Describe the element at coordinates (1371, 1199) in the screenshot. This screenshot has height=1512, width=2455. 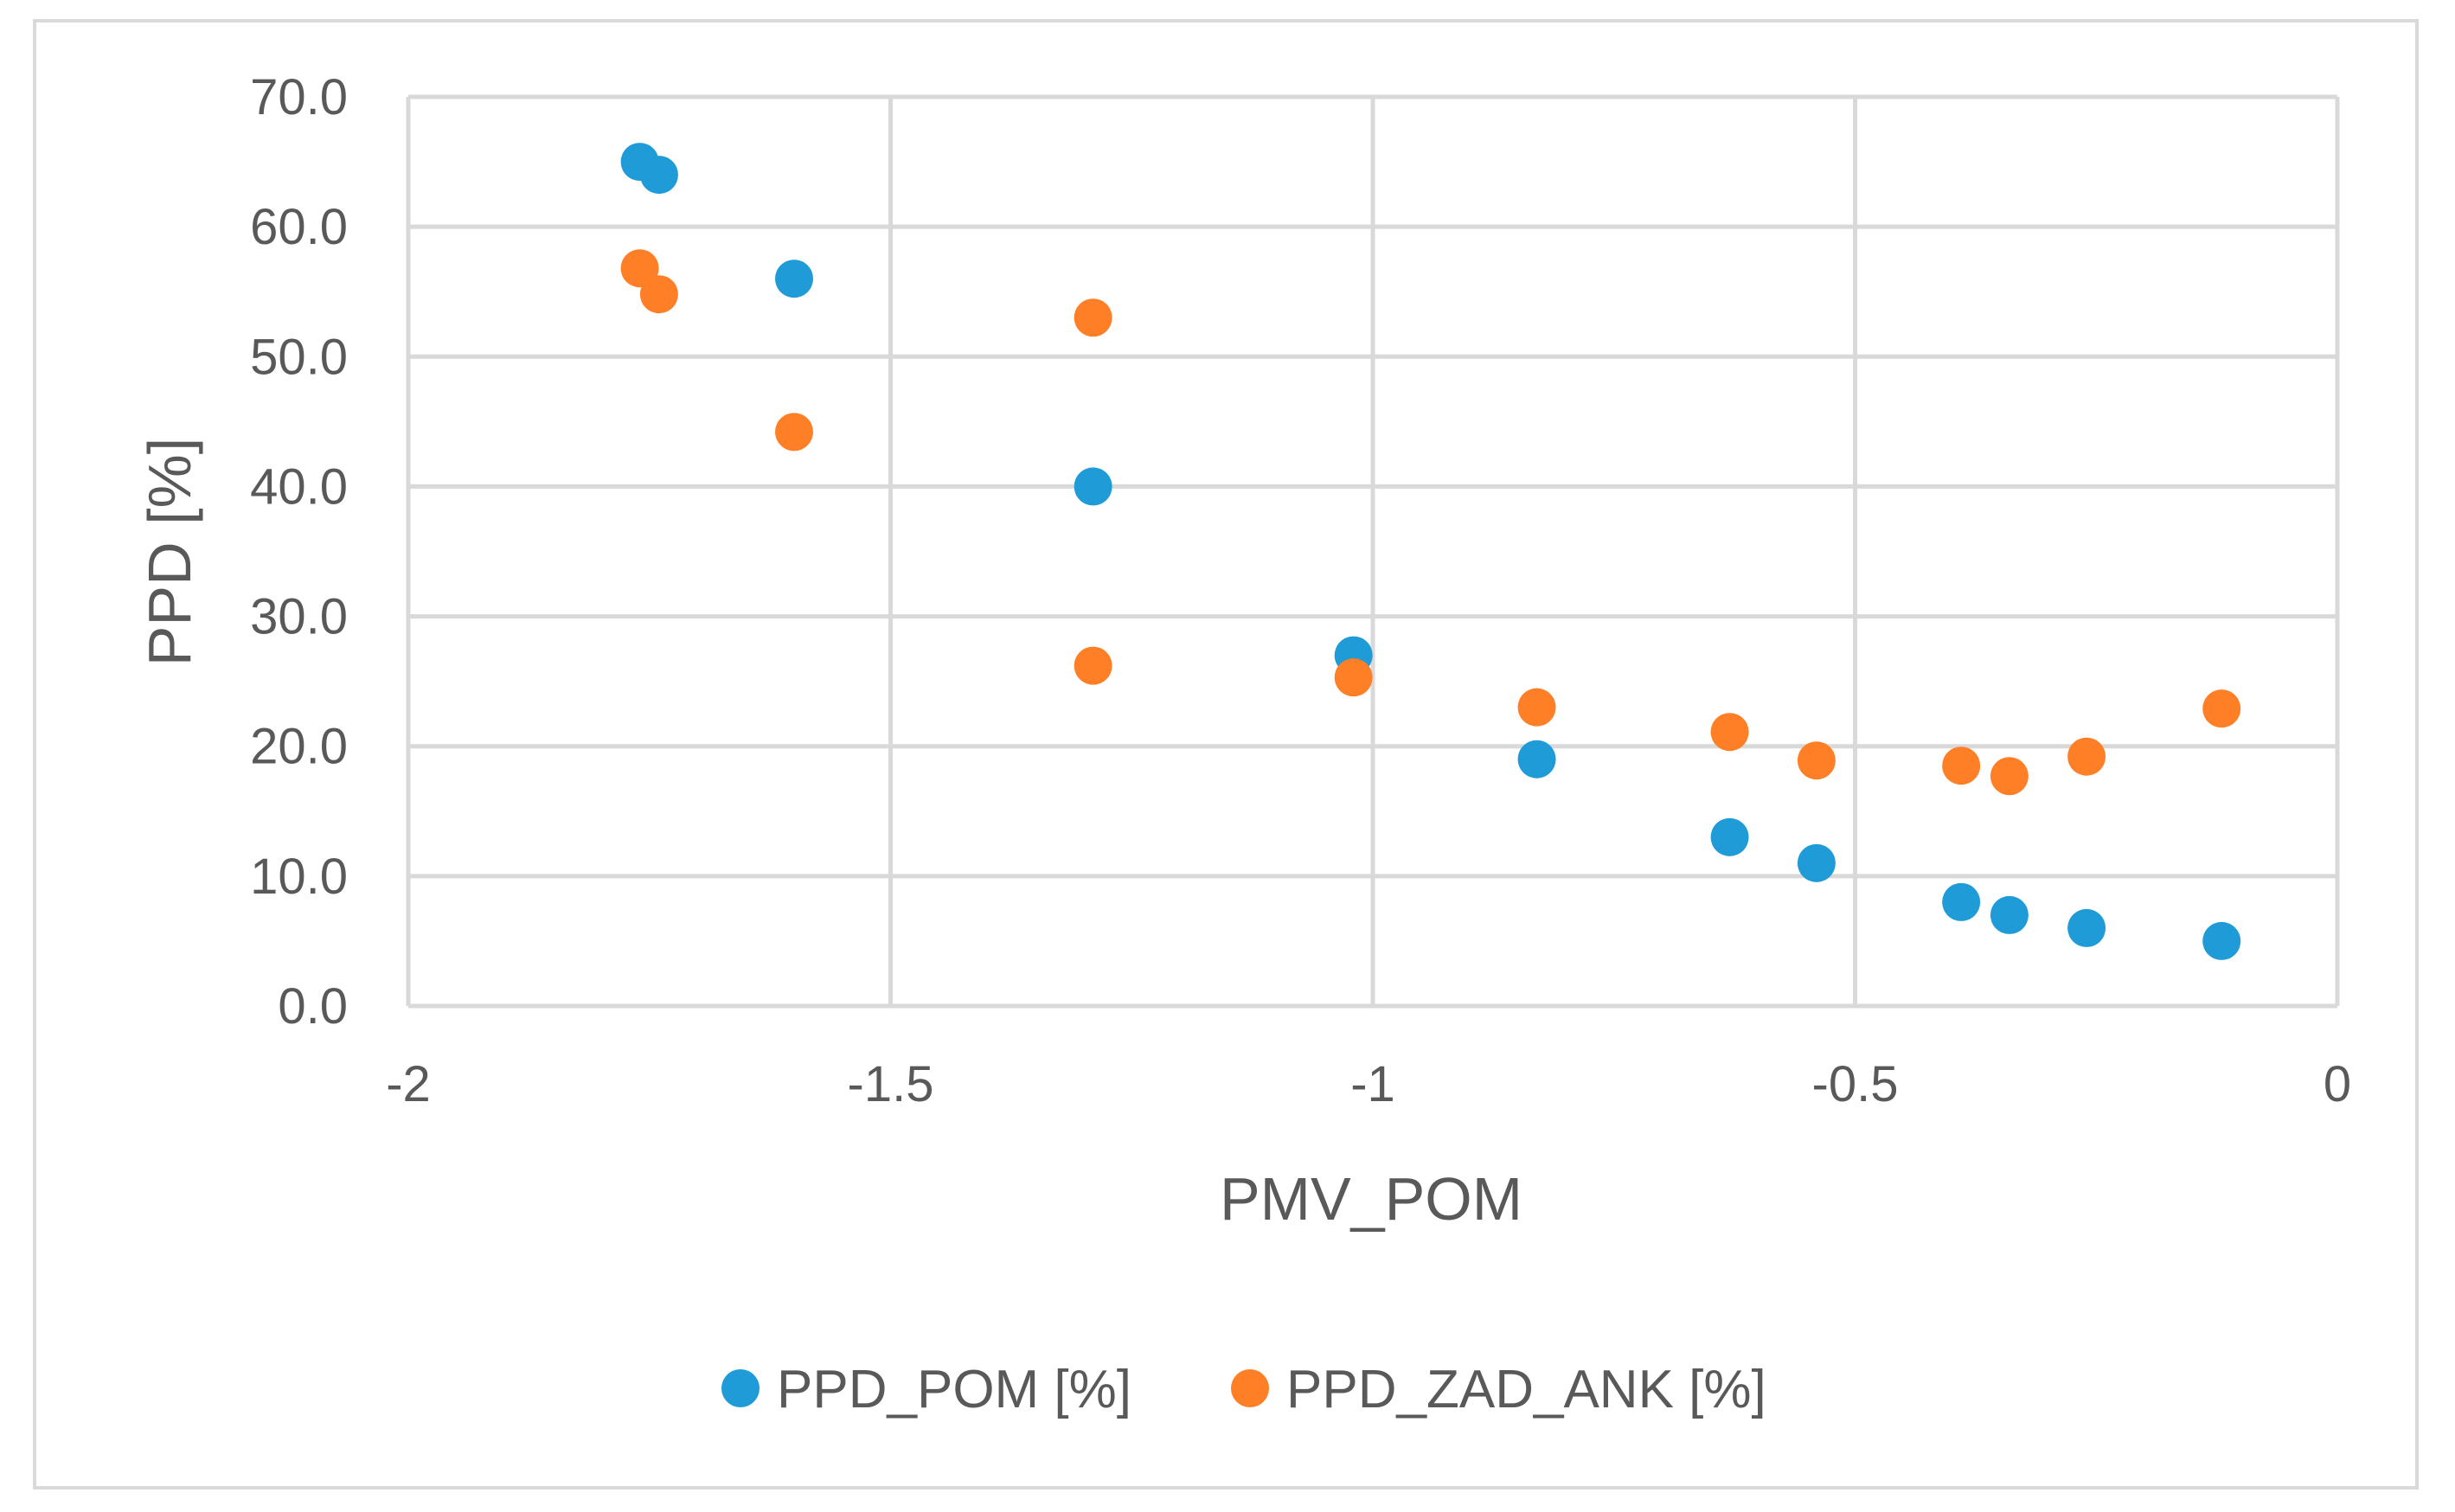
I see `x-axis-title: PMV_POM` at that location.